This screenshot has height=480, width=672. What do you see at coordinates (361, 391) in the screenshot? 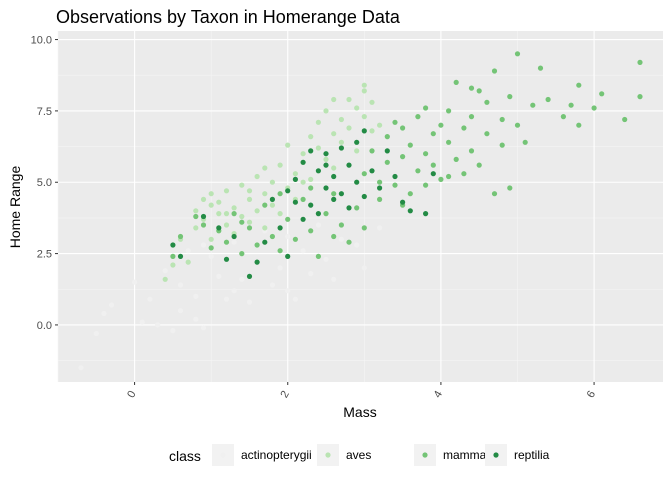
I see `x-axis-ticks: 0 2 4 6` at bounding box center [361, 391].